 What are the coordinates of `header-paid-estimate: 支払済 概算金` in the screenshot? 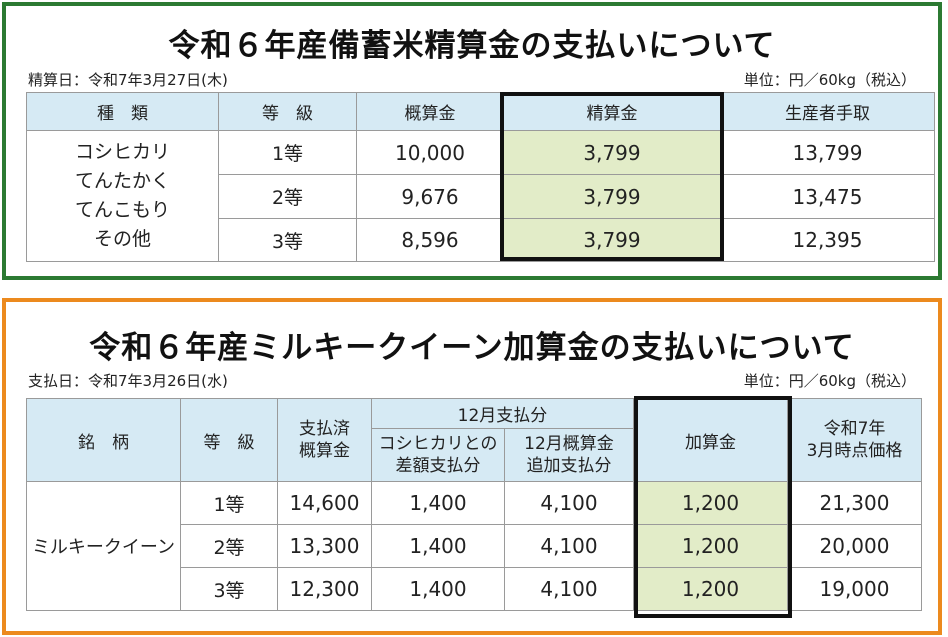 It's located at (324, 440).